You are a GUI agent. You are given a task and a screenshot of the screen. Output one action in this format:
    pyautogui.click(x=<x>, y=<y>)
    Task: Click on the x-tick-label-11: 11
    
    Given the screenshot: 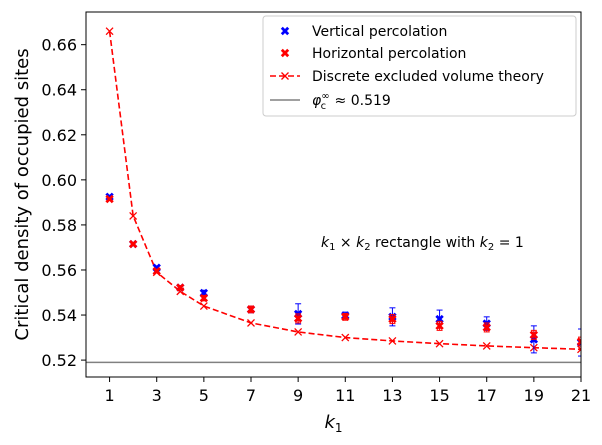 What is the action you would take?
    pyautogui.click(x=345, y=395)
    